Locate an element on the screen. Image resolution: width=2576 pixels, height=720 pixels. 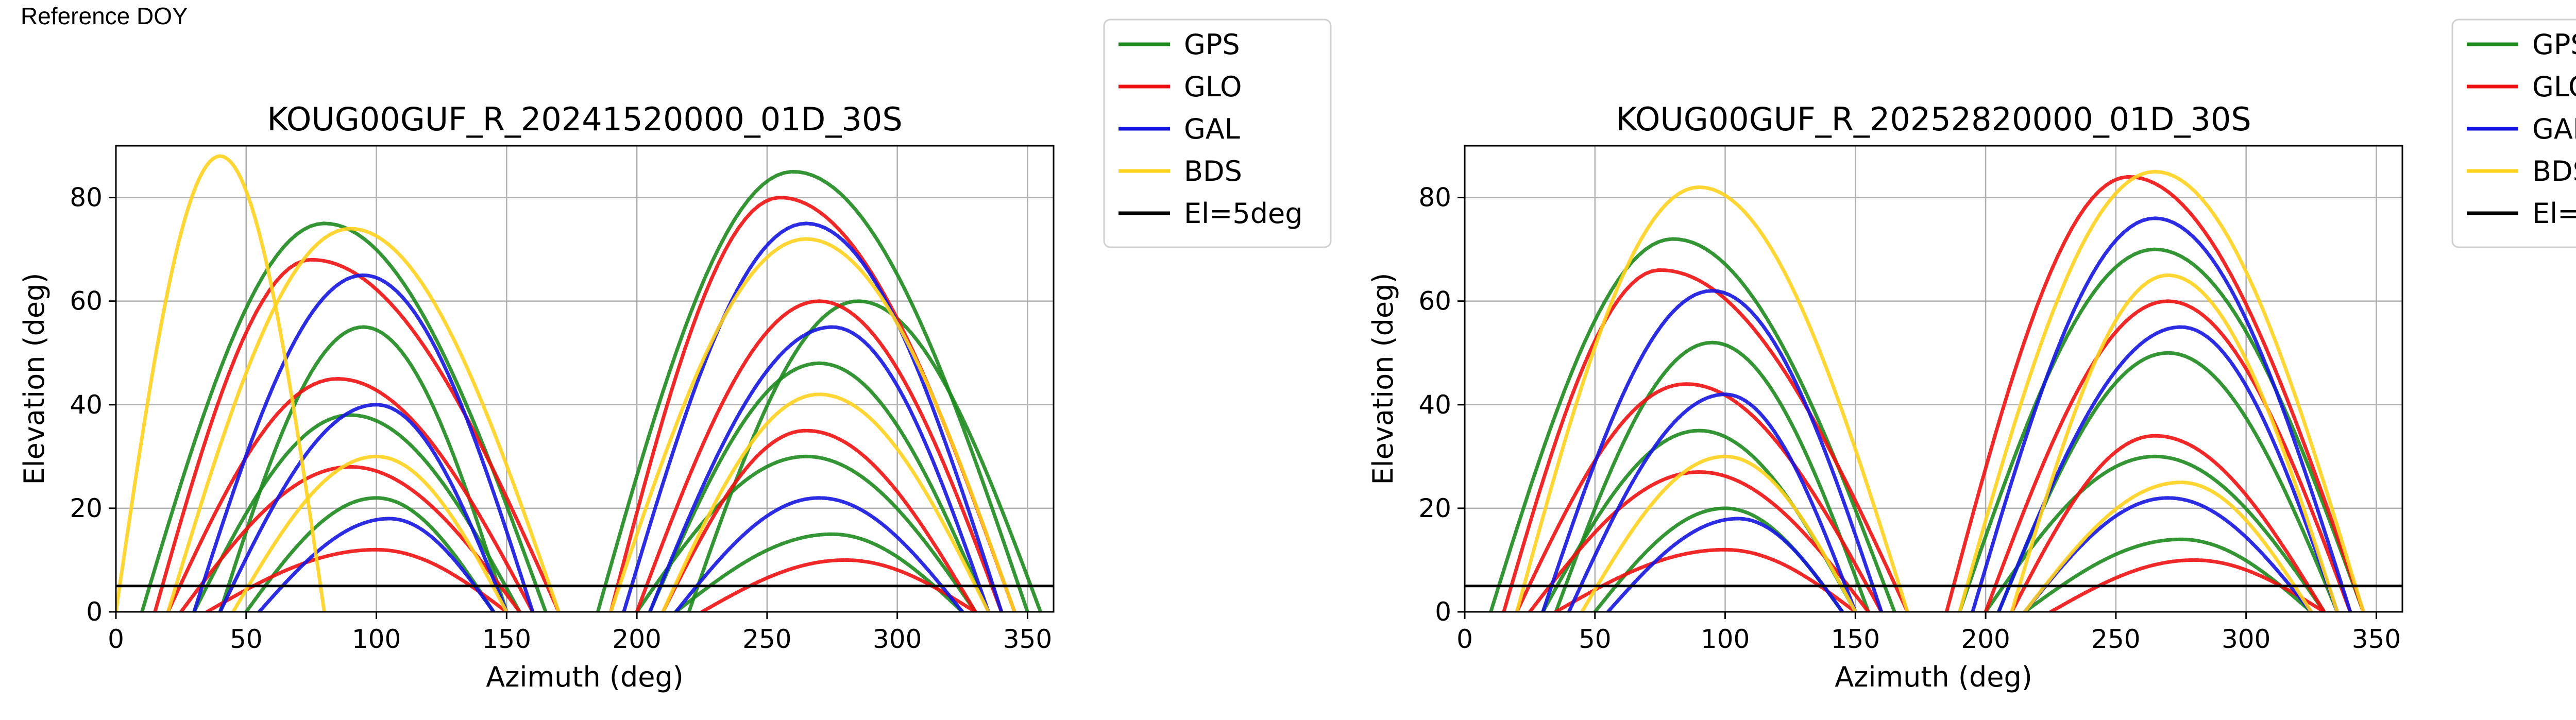
reference-doy-label: Reference DOY is located at coordinates (104, 16).